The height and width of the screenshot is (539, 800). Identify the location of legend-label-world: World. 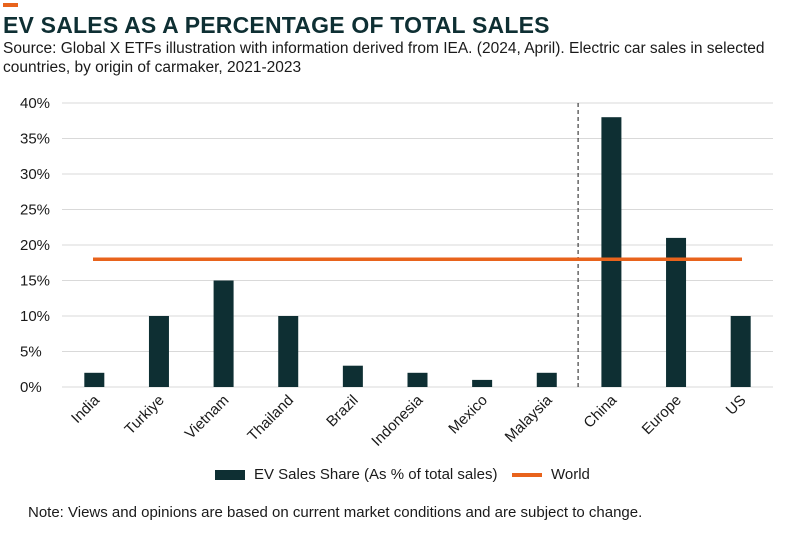
(570, 474).